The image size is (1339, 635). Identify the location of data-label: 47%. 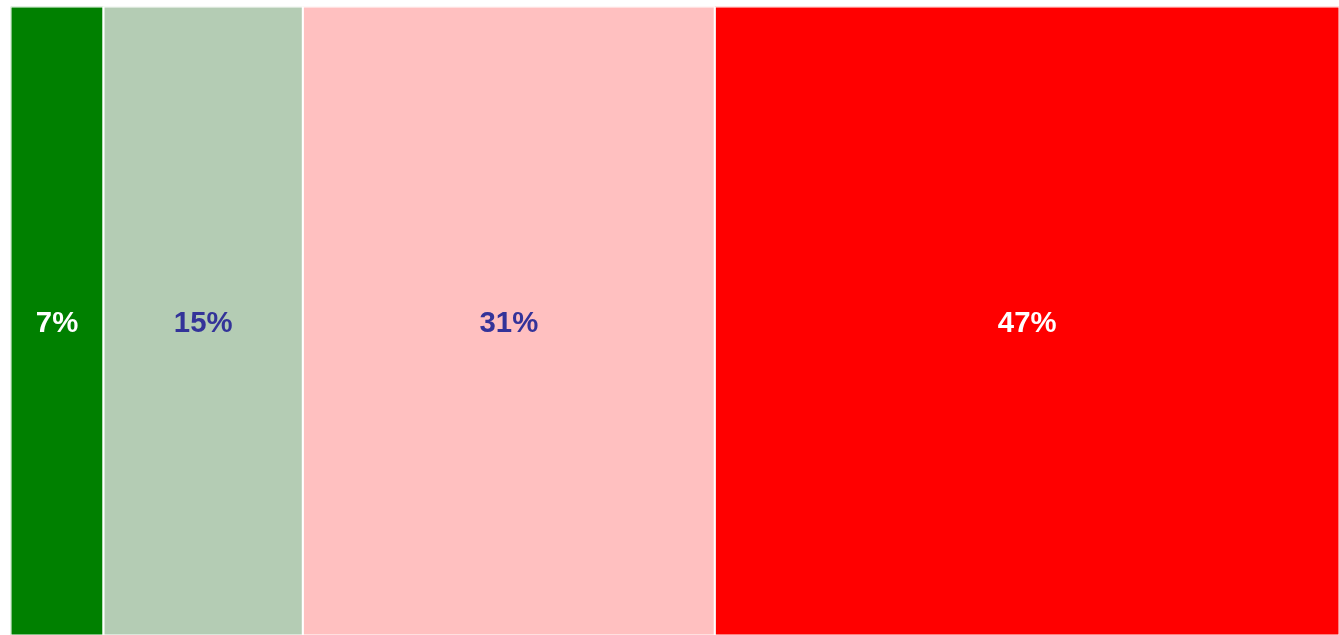
(1027, 321).